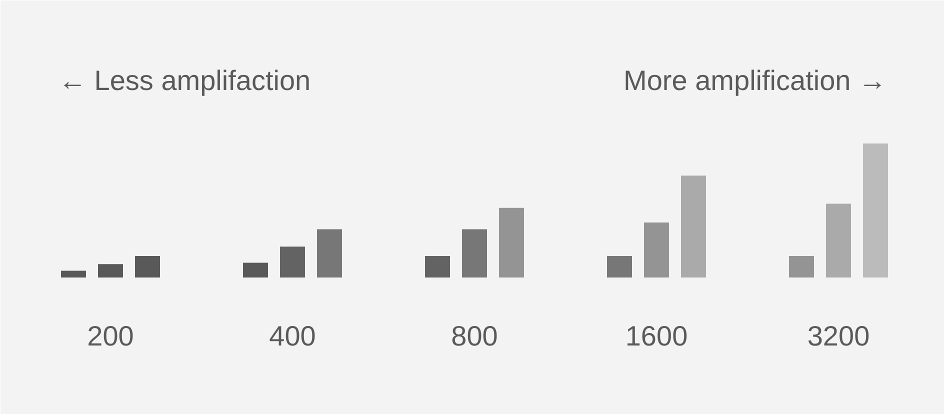 The image size is (944, 414). What do you see at coordinates (755, 80) in the screenshot?
I see `text: More amplification →` at bounding box center [755, 80].